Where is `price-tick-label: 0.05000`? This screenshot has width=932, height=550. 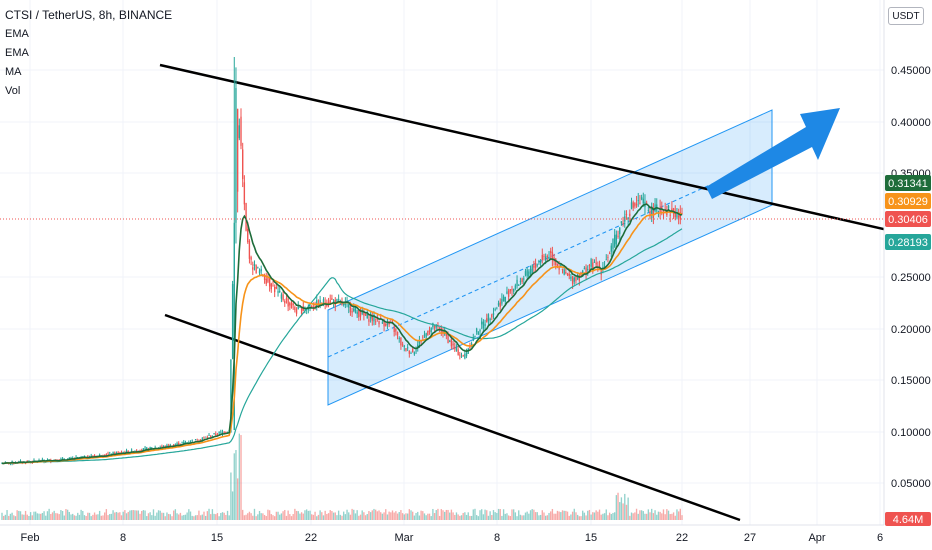
price-tick-label: 0.05000 is located at coordinates (911, 484).